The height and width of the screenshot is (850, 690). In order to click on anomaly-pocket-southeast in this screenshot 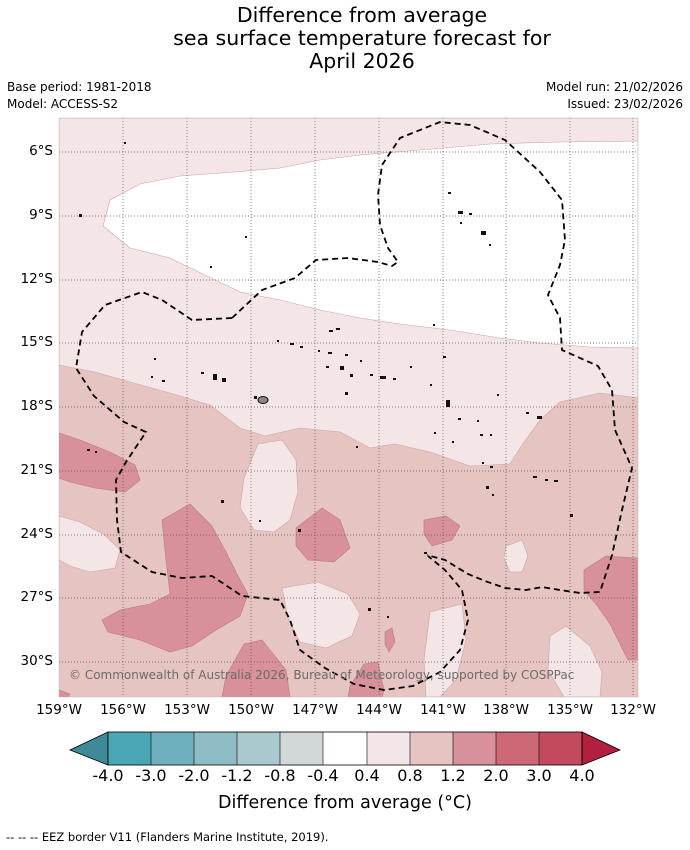, I will do `click(445, 650)`.